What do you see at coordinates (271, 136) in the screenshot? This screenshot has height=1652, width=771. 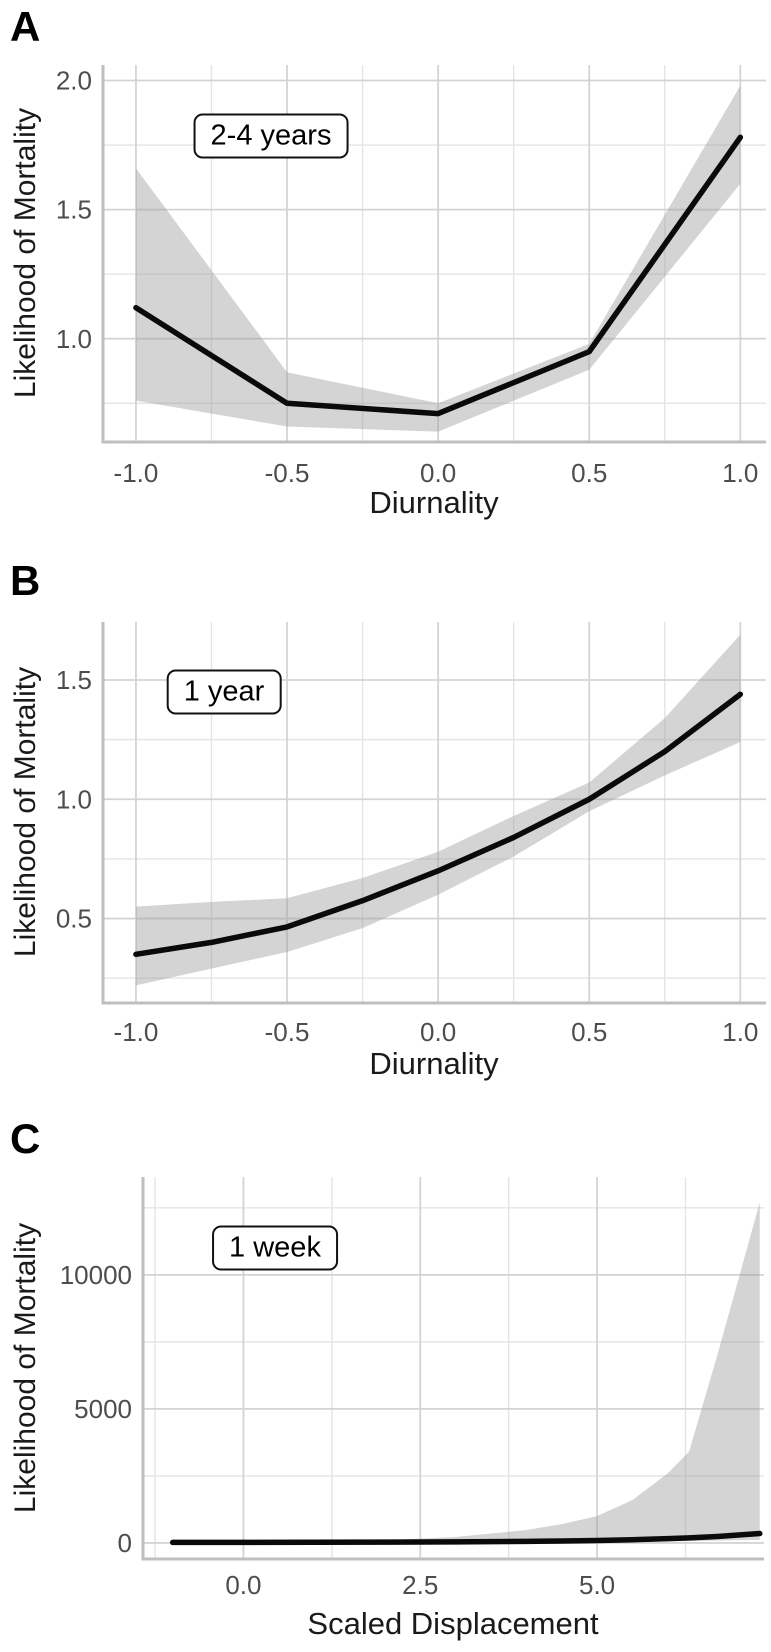 I see `panel-a-annotation-label: 2-4 years` at bounding box center [271, 136].